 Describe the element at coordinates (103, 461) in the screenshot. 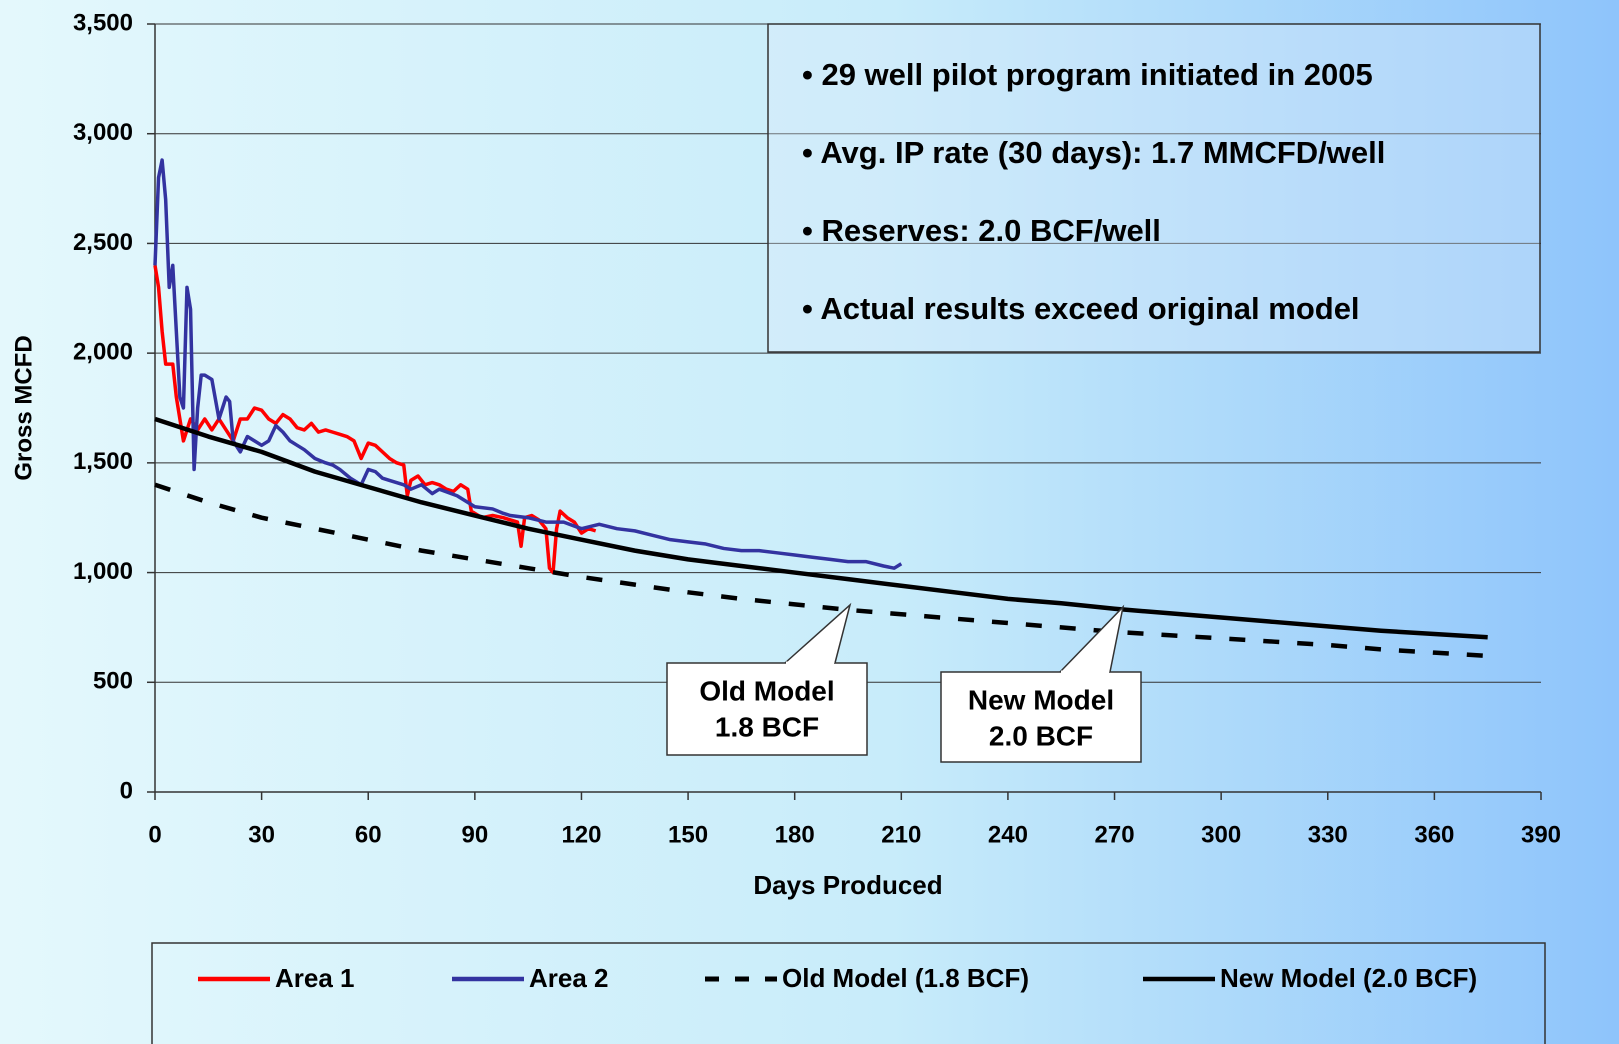

I see `y-tick-label: 1,500` at that location.